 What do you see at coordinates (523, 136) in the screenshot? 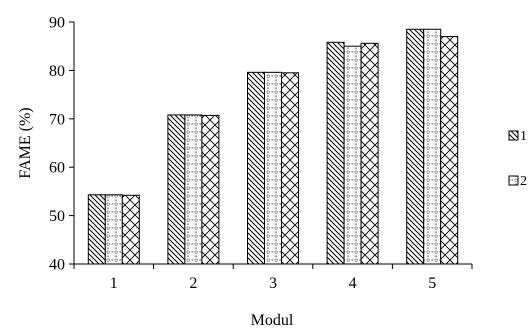
I see `legend-label: 1` at bounding box center [523, 136].